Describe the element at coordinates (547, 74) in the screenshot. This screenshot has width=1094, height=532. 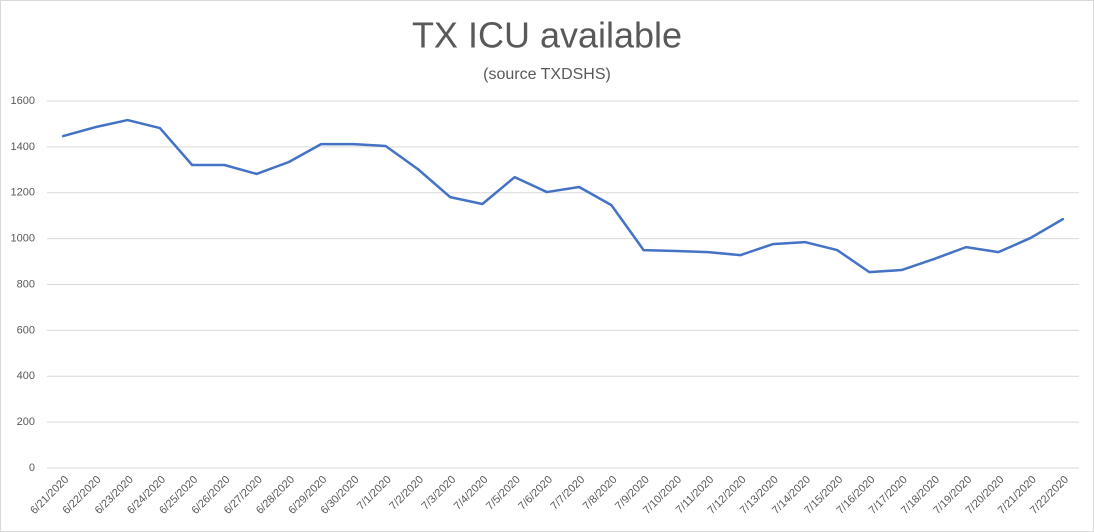
I see `chart-subtitle: (source TXDSHS)` at that location.